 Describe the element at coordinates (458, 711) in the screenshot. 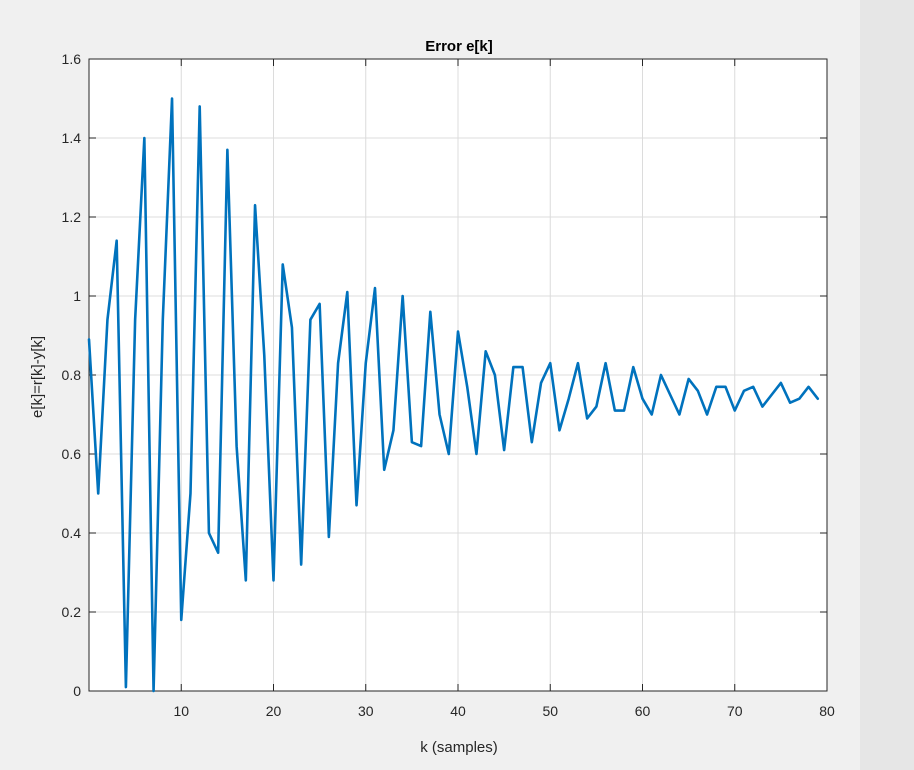

I see `x-tick-label: 40` at that location.